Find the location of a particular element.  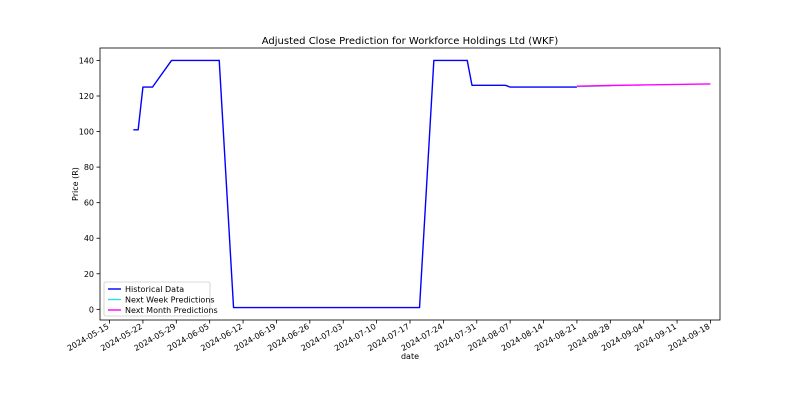

y-tick-label: 100 is located at coordinates (86, 132).